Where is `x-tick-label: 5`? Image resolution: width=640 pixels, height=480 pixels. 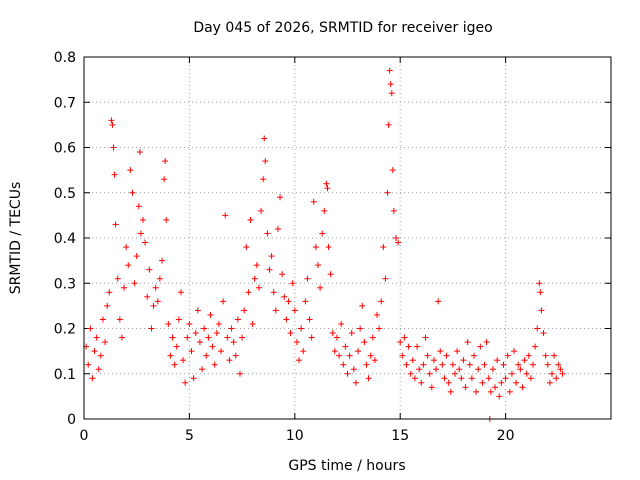
x-tick-label: 5 is located at coordinates (189, 436).